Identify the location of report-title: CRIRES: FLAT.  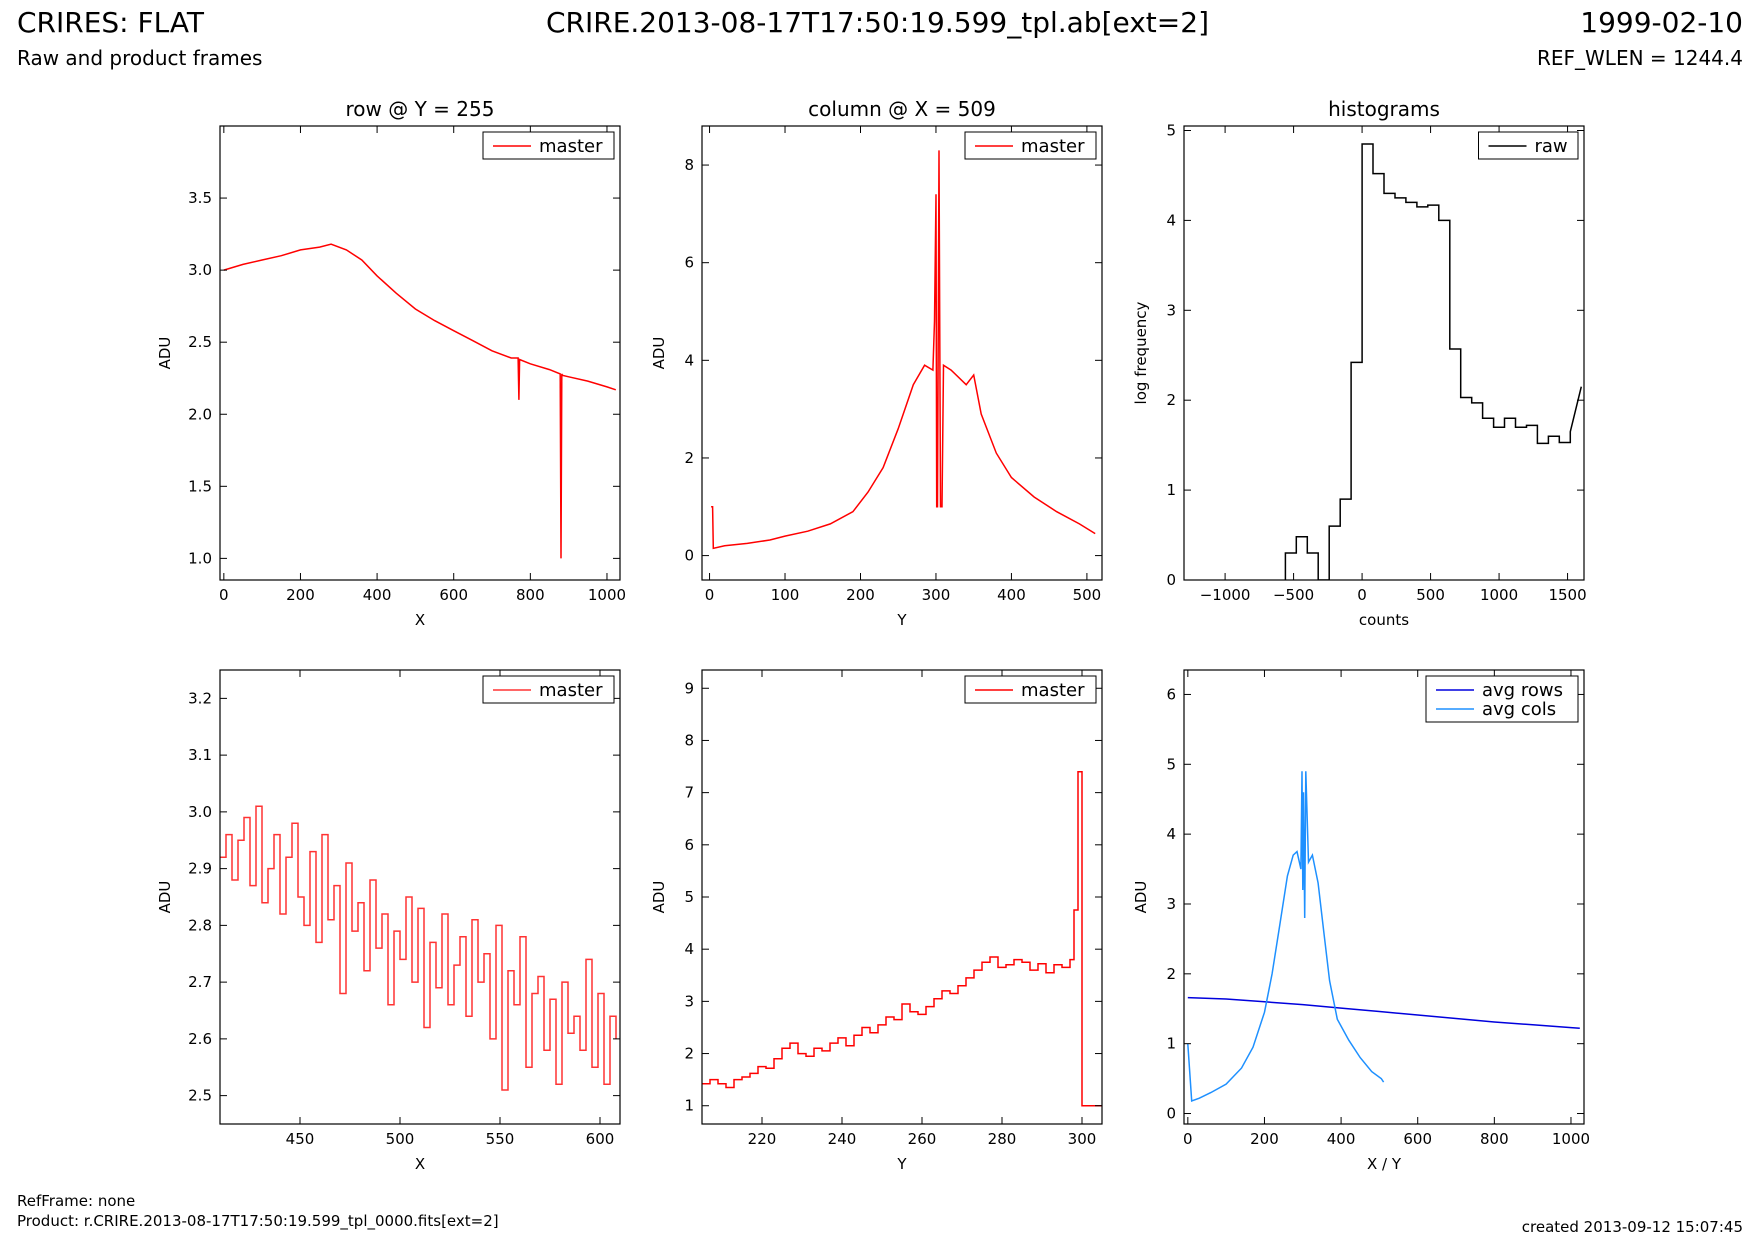
(110, 22).